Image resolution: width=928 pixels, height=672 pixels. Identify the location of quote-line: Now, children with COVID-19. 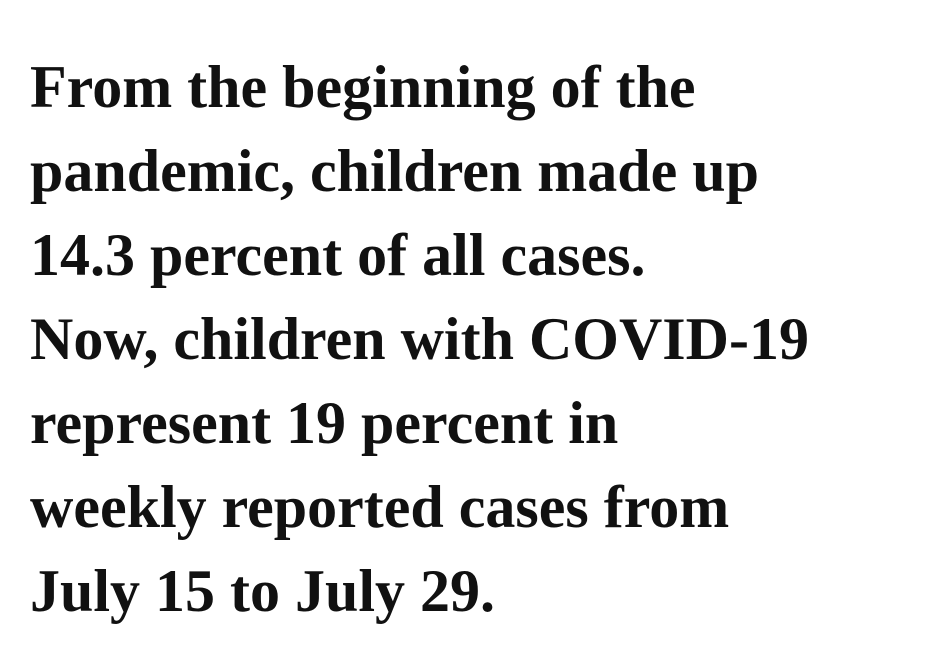
(419, 339).